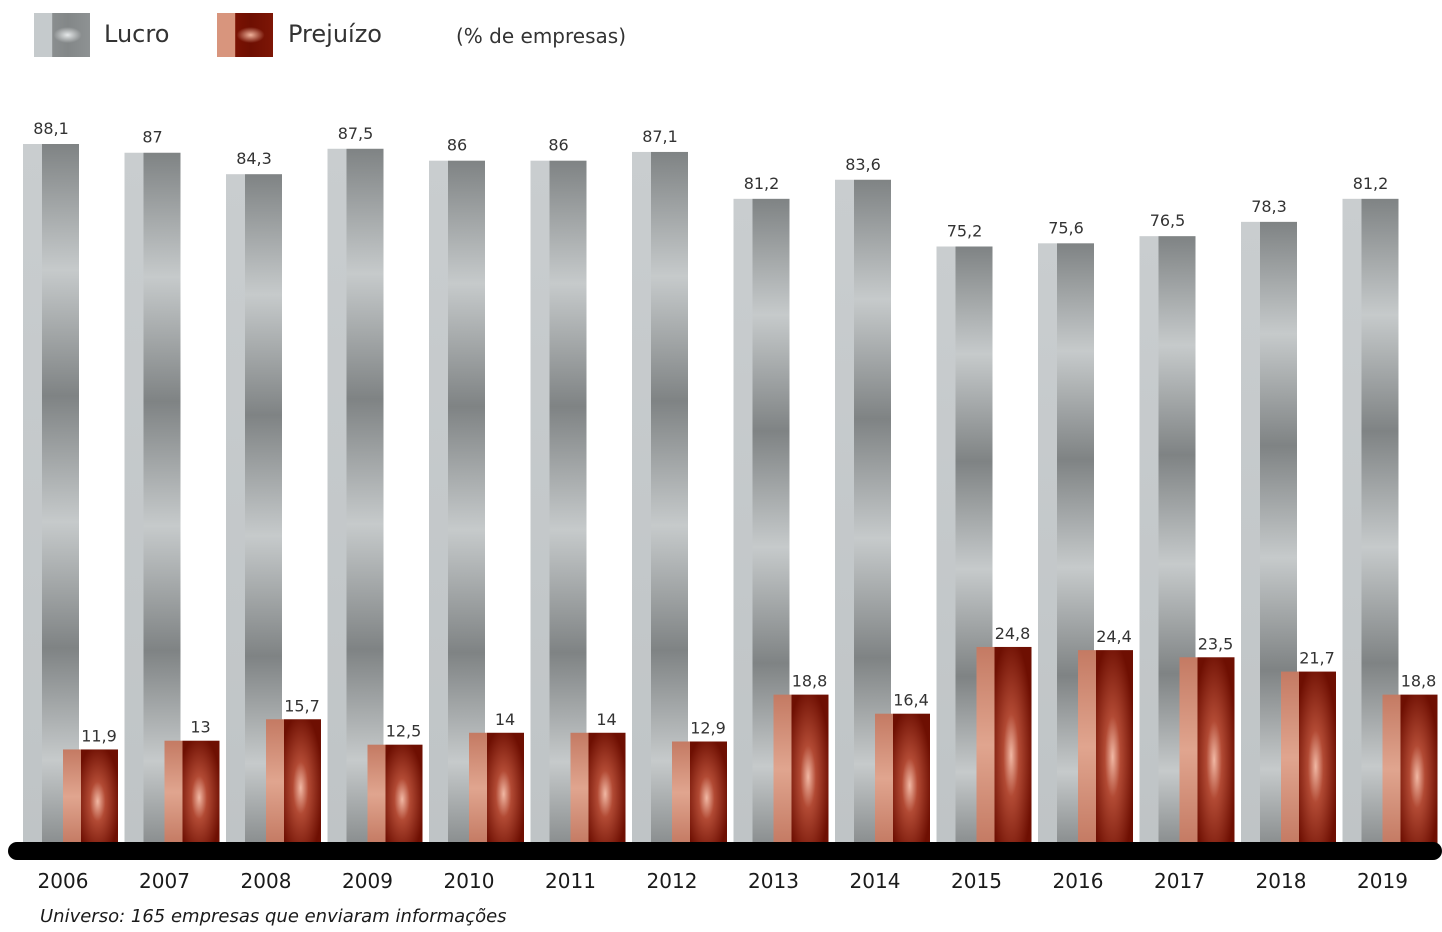 This screenshot has width=1442, height=932. I want to click on bar-lucro-2010, so click(457, 502).